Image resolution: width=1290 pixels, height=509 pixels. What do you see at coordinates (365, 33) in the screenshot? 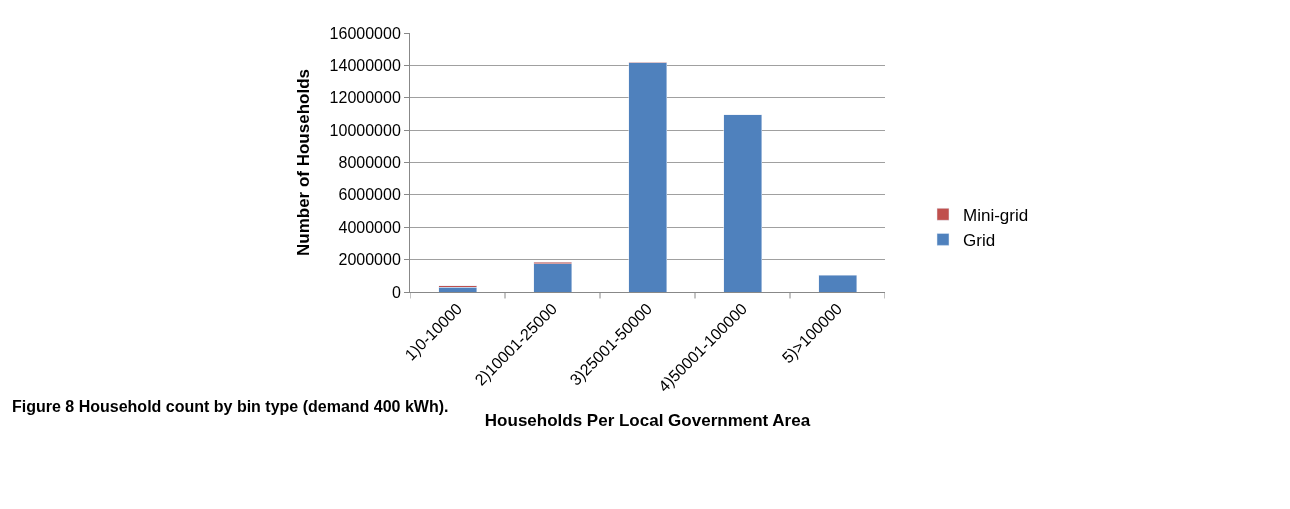
I see `y-tick-label: 16000000` at bounding box center [365, 33].